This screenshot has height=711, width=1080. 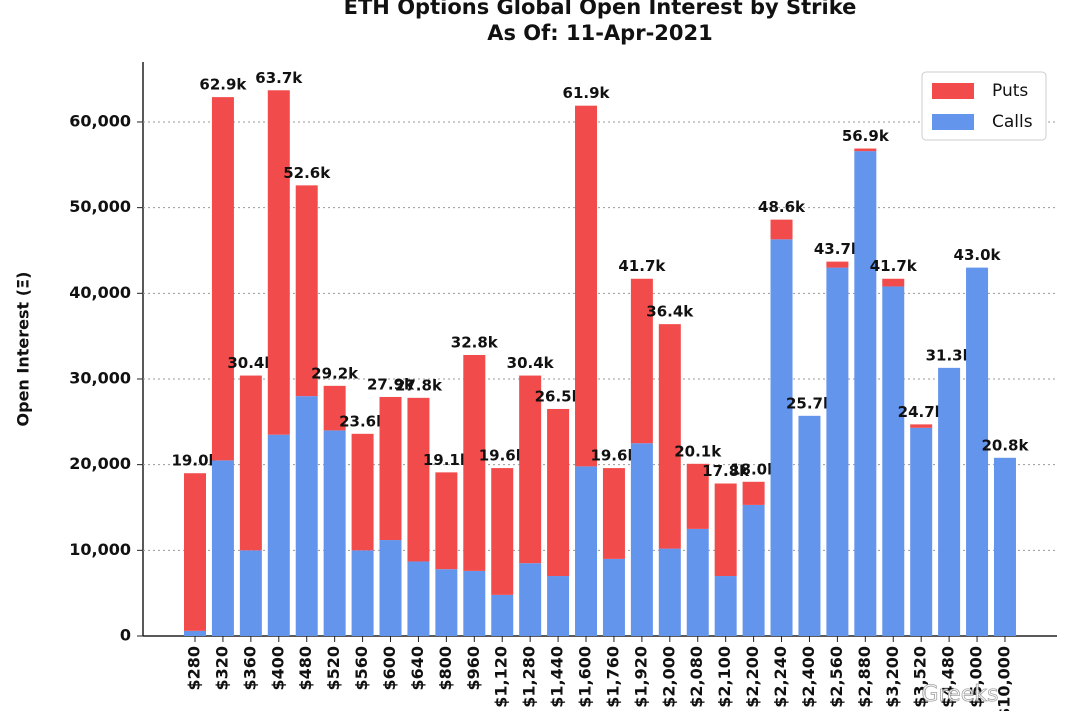 What do you see at coordinates (361, 668) in the screenshot?
I see `x-tick-label: $560` at bounding box center [361, 668].